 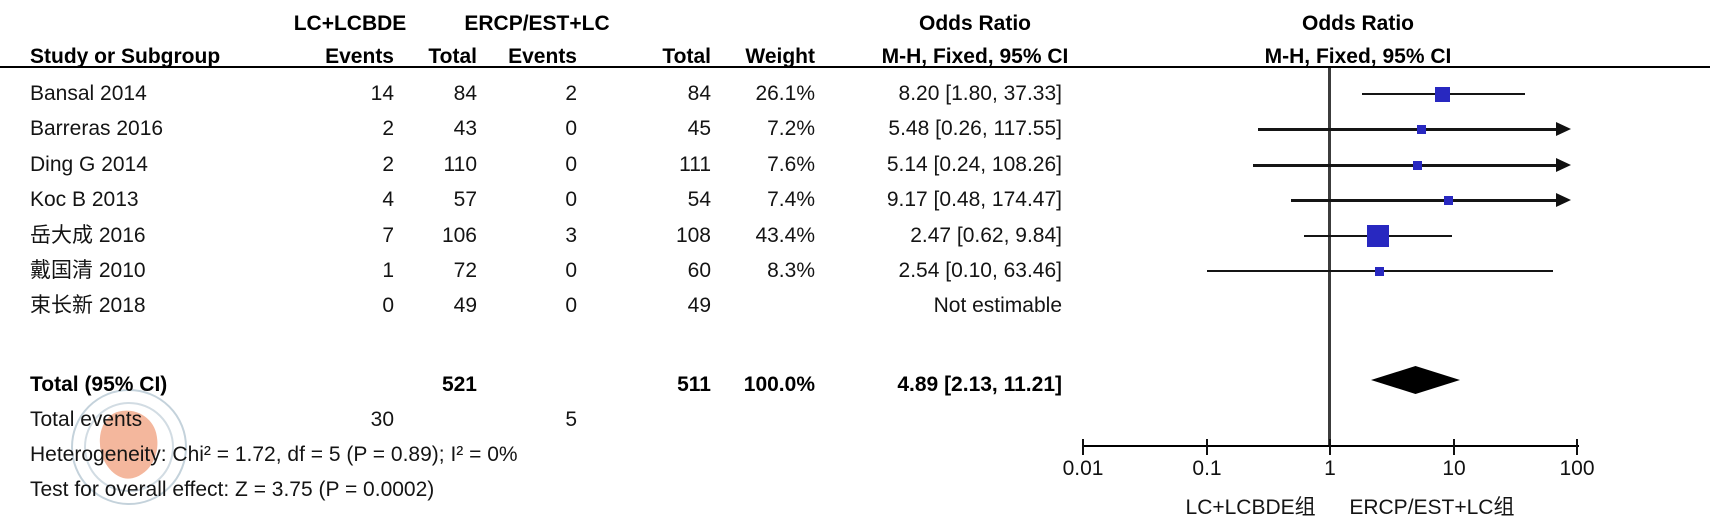 What do you see at coordinates (975, 128) in the screenshot?
I see `cell-or_label: 5.48 [0.26, 117.55]` at bounding box center [975, 128].